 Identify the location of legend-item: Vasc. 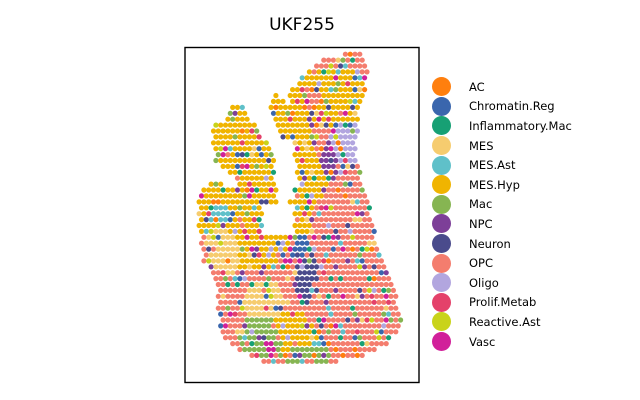
(502, 342).